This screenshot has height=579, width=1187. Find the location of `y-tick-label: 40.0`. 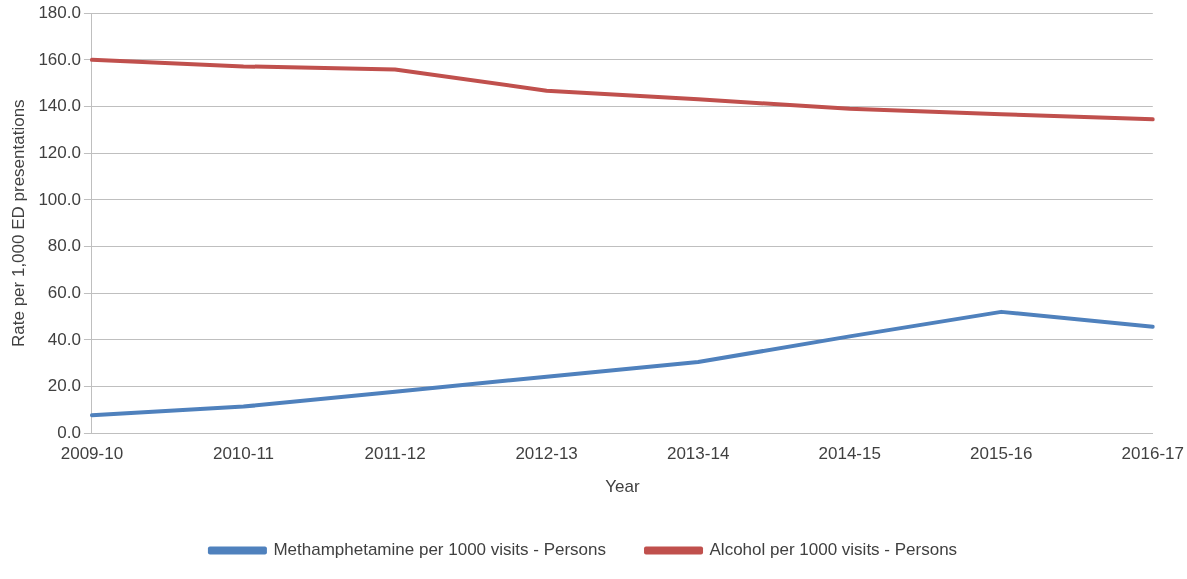

y-tick-label: 40.0 is located at coordinates (64, 339).